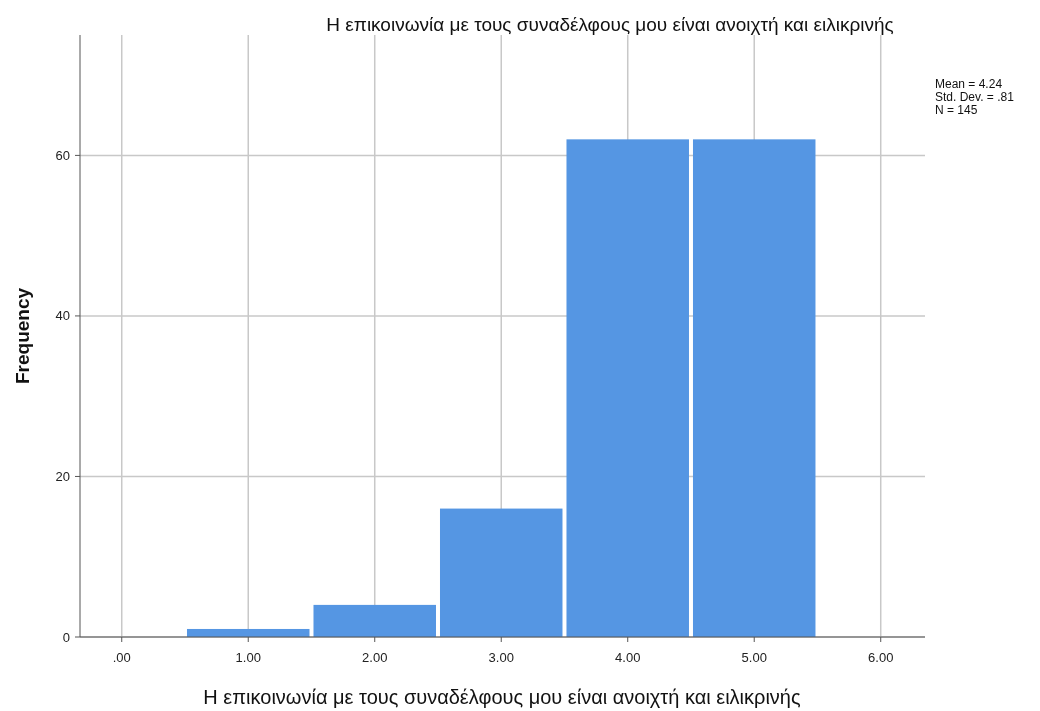  What do you see at coordinates (502, 697) in the screenshot?
I see `x-axis-title: Η επικοινωνία με τους συναδέλφους μου είναι ανοιχτή και ειλικρινής` at bounding box center [502, 697].